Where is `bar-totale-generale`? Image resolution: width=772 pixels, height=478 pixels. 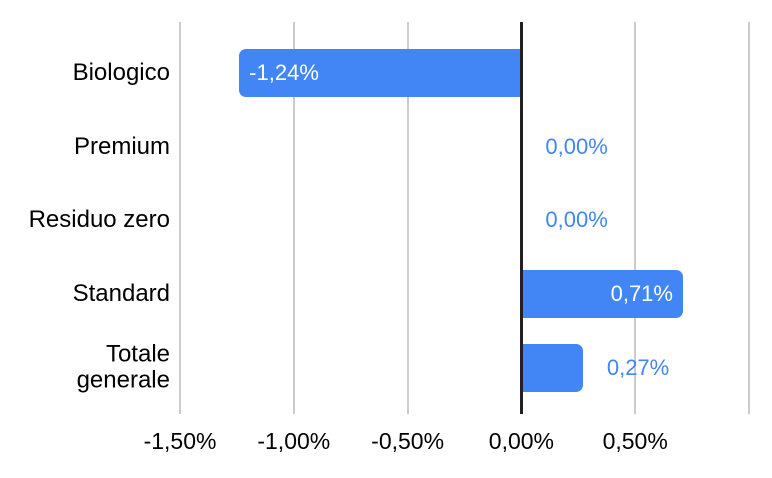
bar-totale-generale is located at coordinates (552, 367).